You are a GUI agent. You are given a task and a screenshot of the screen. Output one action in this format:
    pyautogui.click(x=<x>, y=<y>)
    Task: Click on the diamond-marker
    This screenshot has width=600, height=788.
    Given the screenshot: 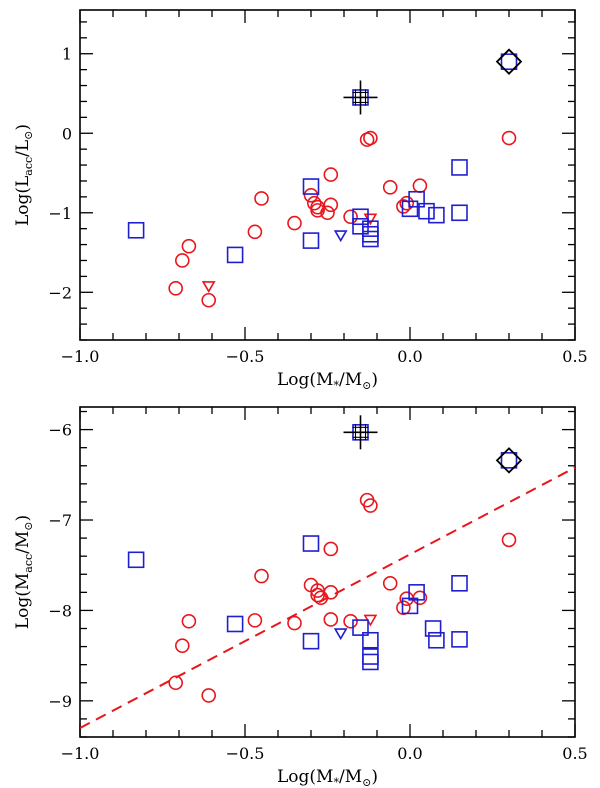 What is the action you would take?
    pyautogui.click(x=509, y=460)
    